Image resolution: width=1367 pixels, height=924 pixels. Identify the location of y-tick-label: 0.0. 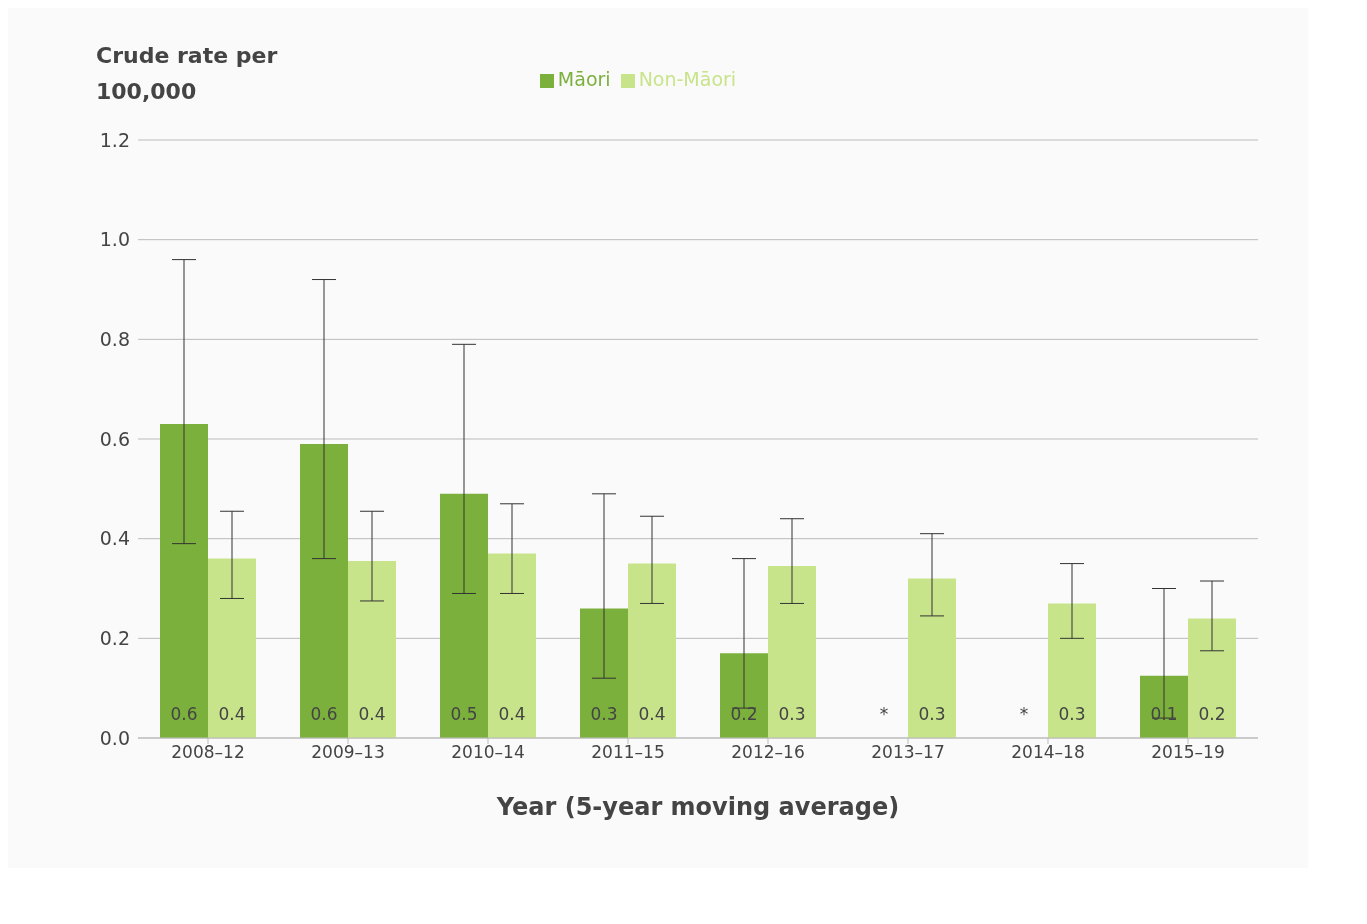
(114, 737).